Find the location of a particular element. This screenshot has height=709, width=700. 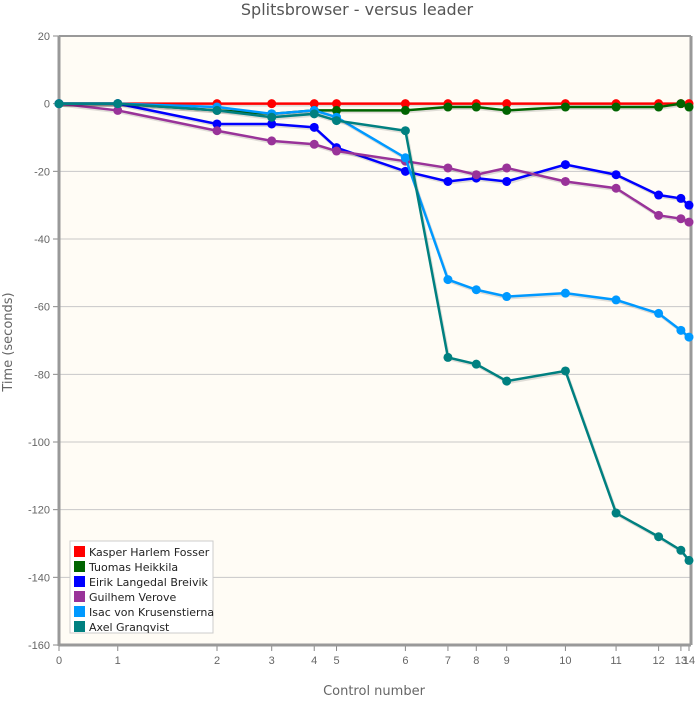

y-axis-label: Time (seconds) is located at coordinates (8, 342).